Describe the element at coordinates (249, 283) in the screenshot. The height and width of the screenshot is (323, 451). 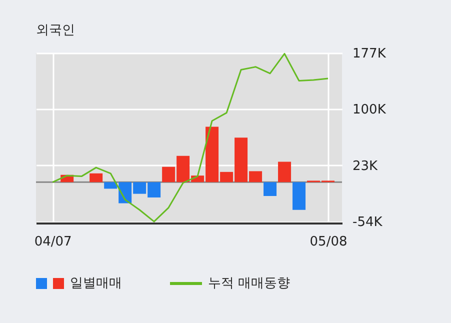
I see `legend-label: 누적 매매동향` at that location.